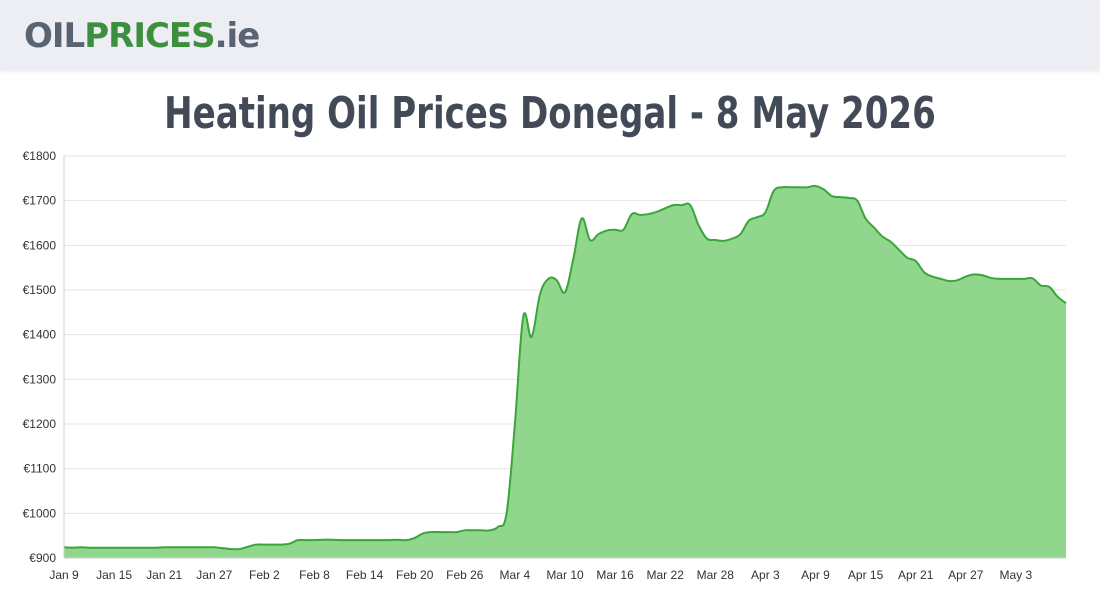  What do you see at coordinates (164, 575) in the screenshot?
I see `x-tick-label: Jan 21` at bounding box center [164, 575].